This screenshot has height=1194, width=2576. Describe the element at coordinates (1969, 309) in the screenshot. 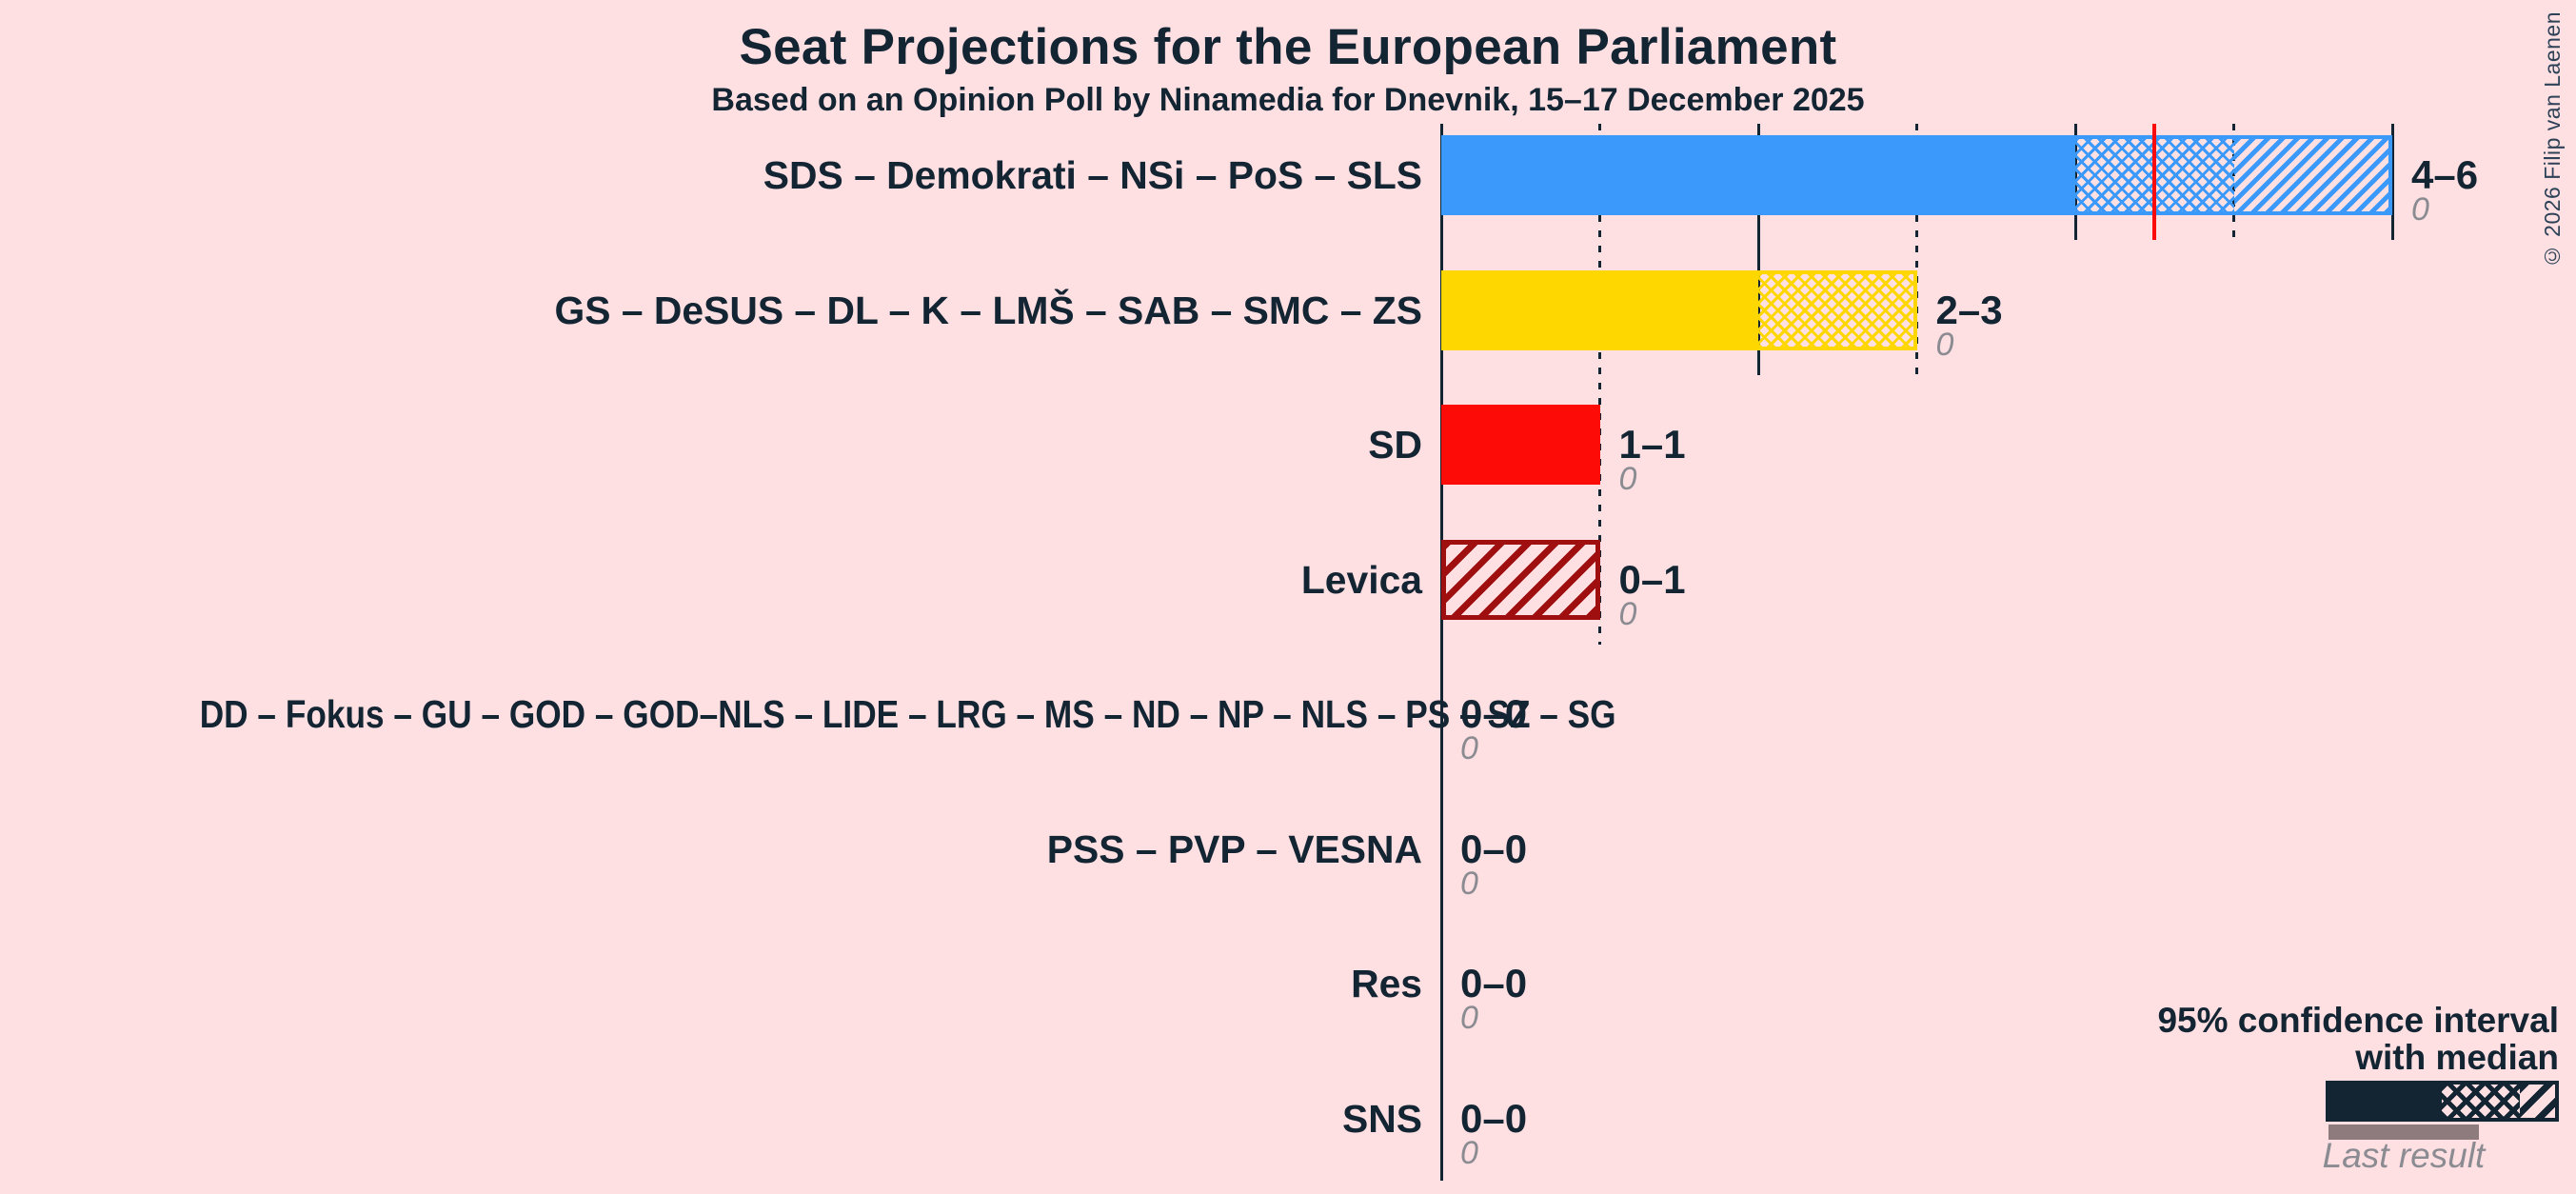

I see `ci-value-label: 2–3` at that location.